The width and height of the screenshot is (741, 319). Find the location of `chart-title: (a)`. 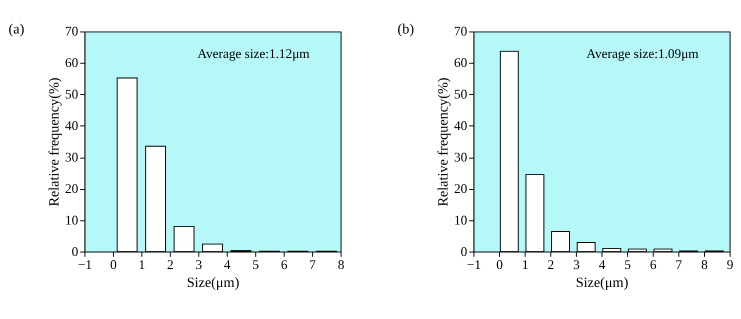

chart-title: (a) is located at coordinates (16, 29).